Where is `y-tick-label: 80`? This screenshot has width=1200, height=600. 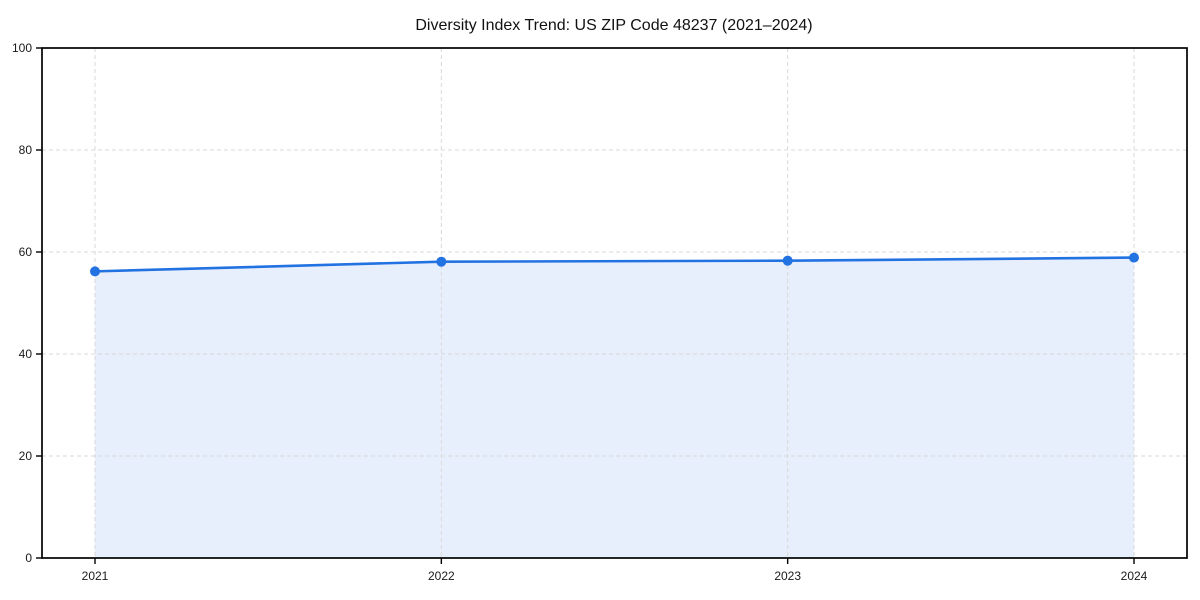 y-tick-label: 80 is located at coordinates (26, 150).